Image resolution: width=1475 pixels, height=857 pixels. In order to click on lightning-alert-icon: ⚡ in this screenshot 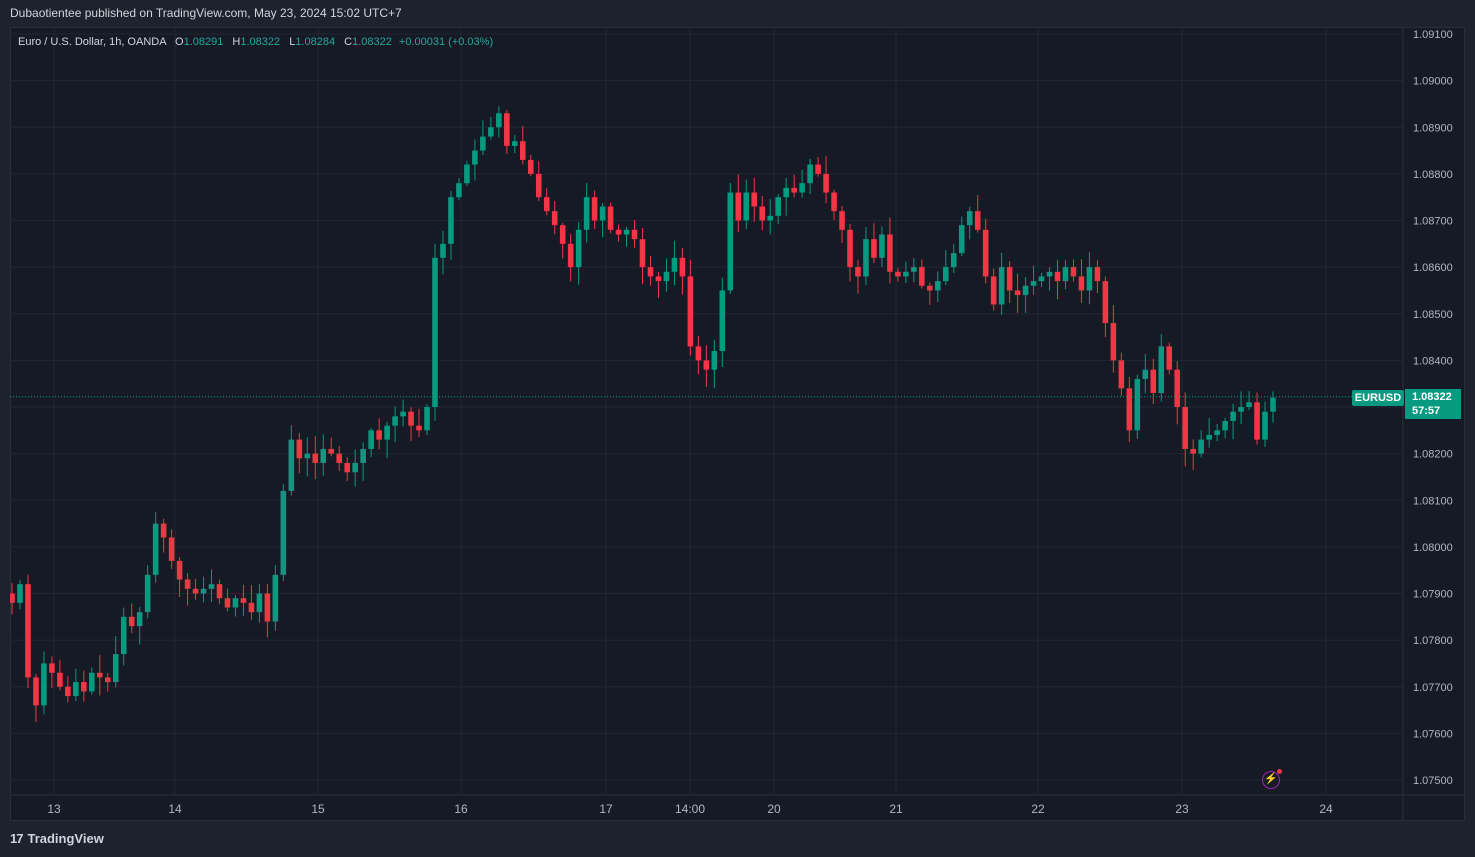, I will do `click(1272, 779)`.